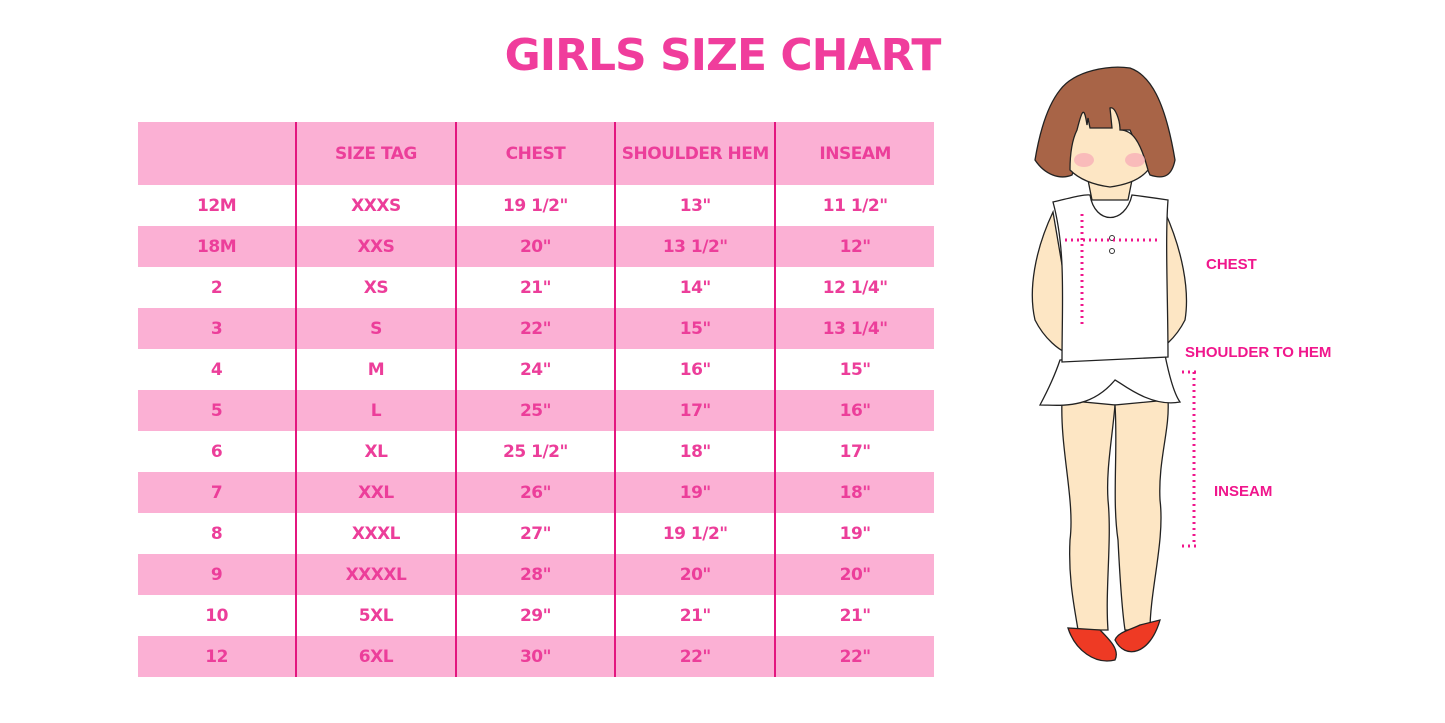 This screenshot has height=723, width=1445. I want to click on table-cell: XL, so click(375, 451).